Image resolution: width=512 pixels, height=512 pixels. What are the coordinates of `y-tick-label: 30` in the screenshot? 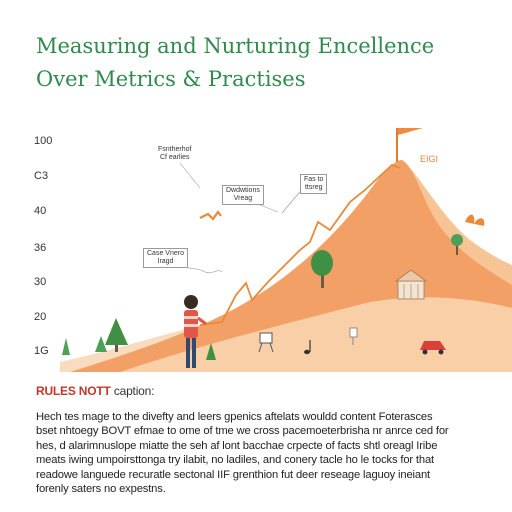 It's located at (40, 282).